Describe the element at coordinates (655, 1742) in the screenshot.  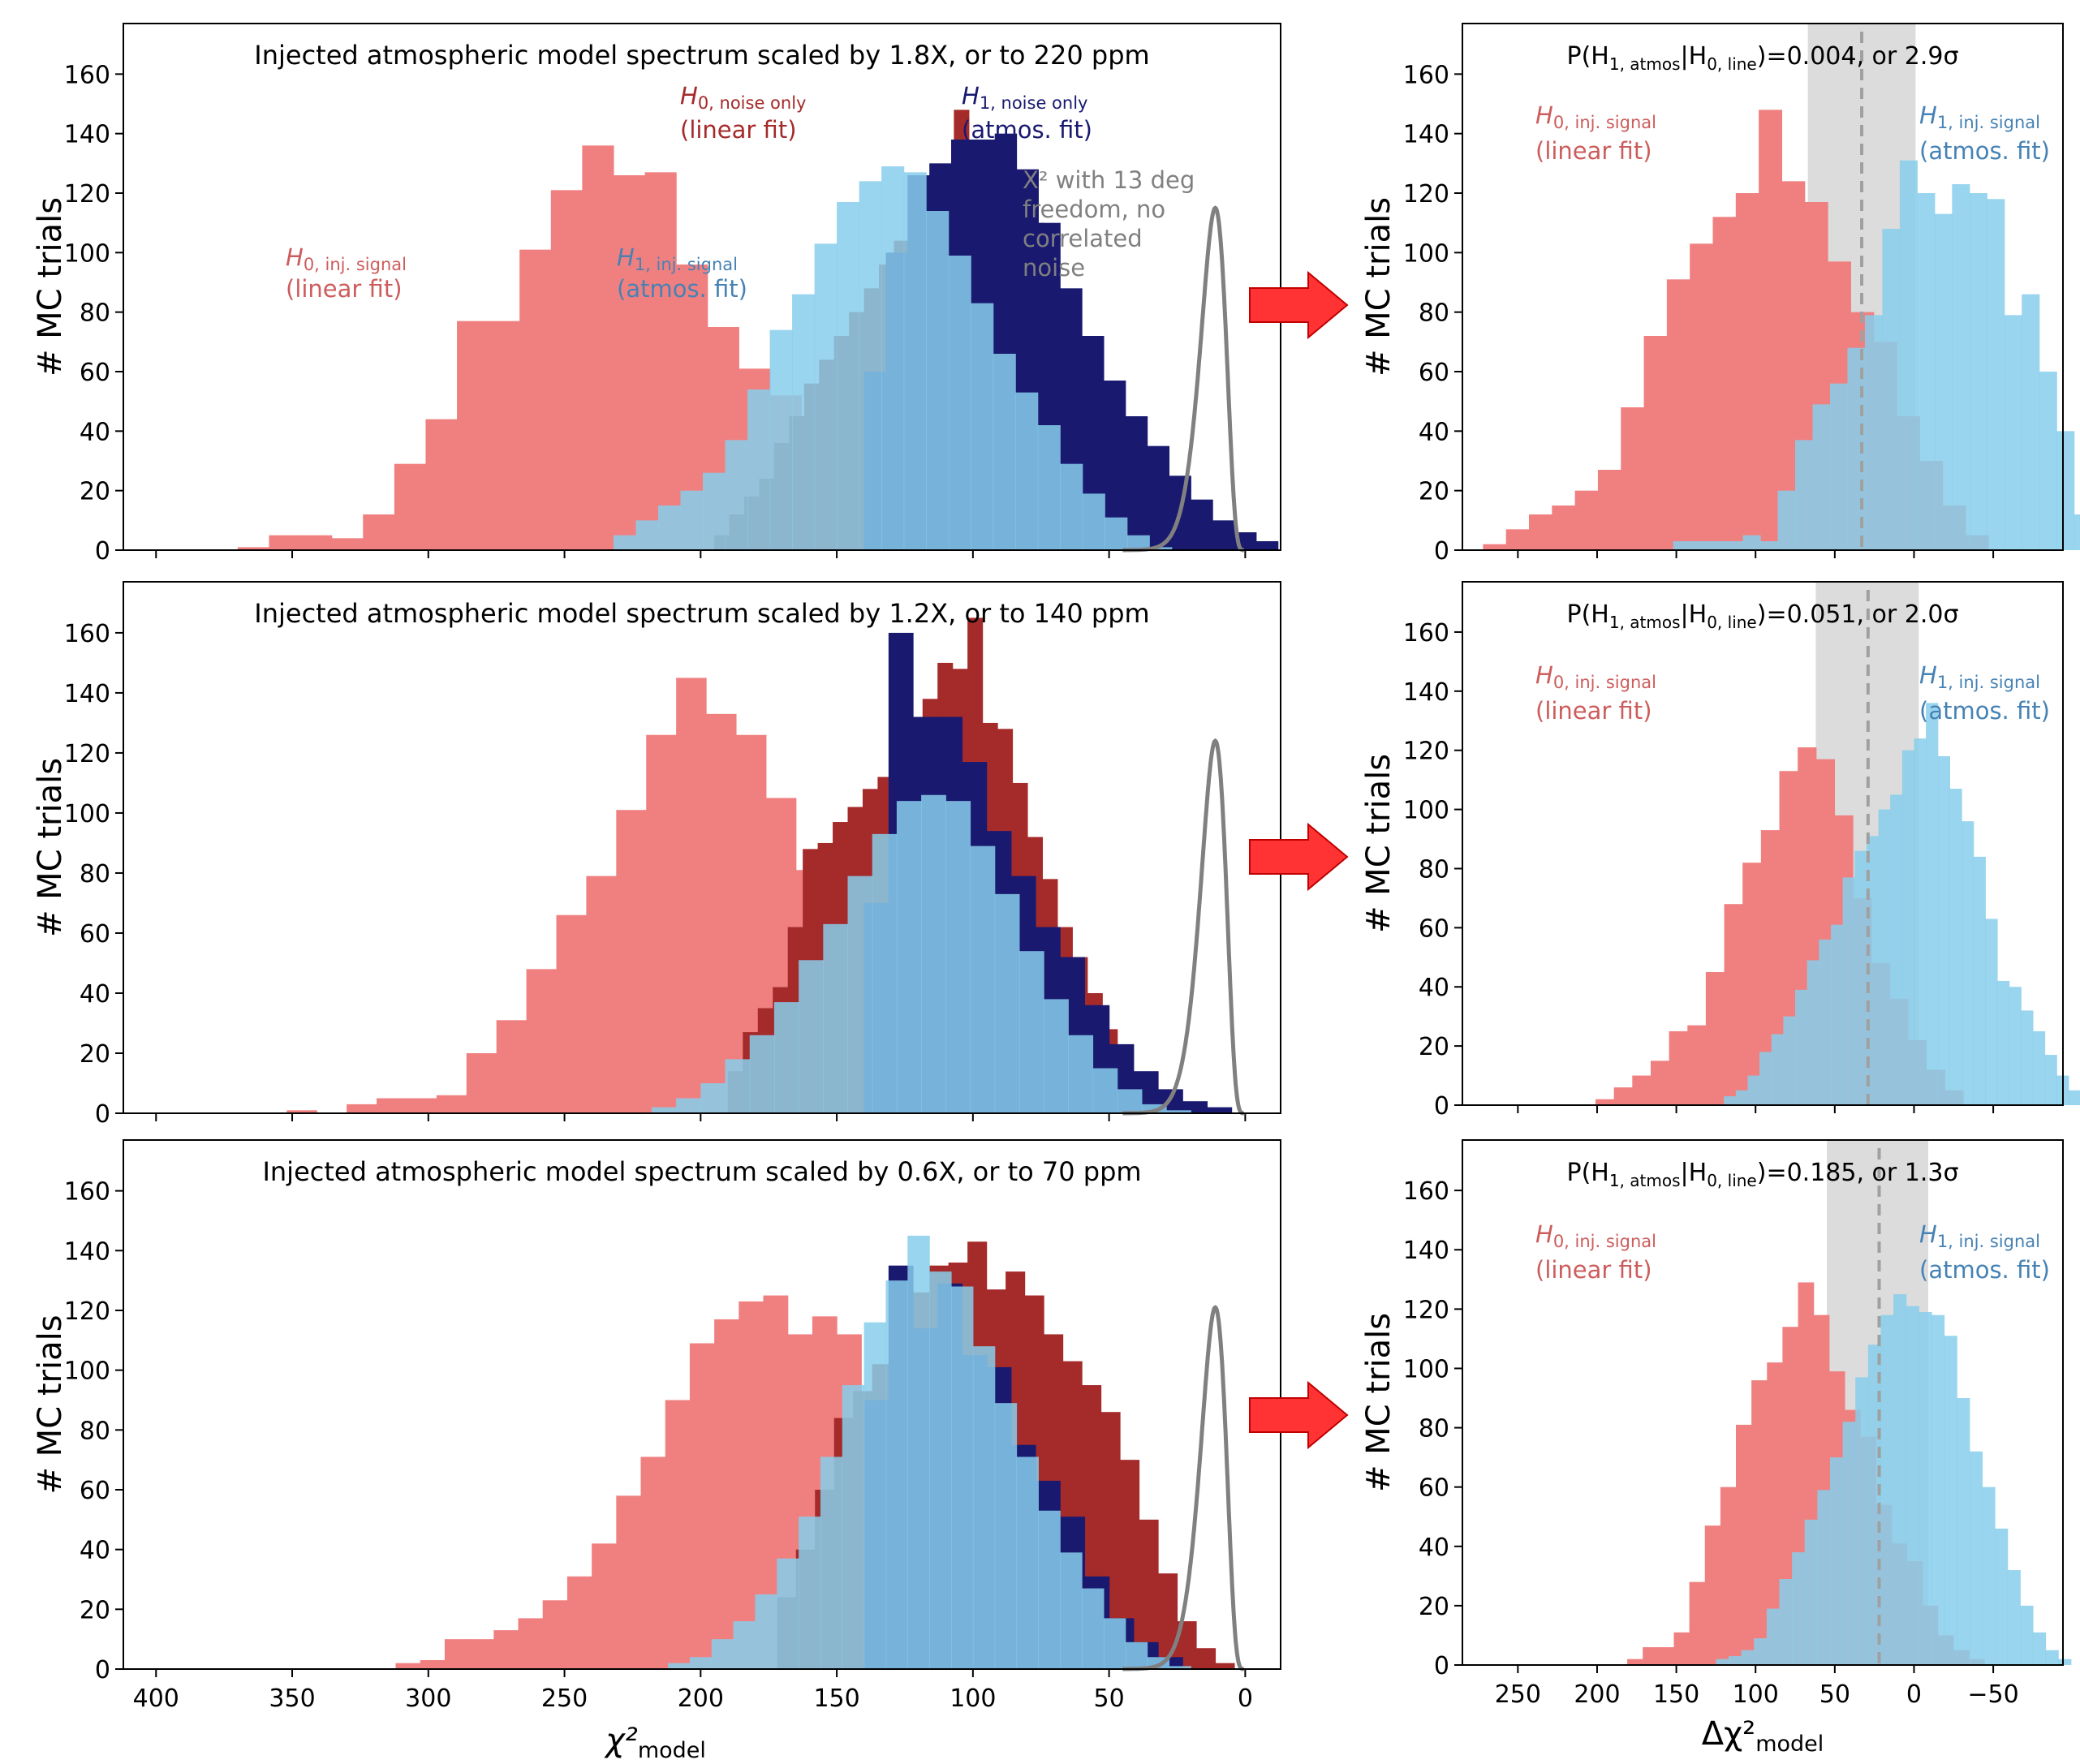
I see `left-x-axis-label: χ²model` at that location.